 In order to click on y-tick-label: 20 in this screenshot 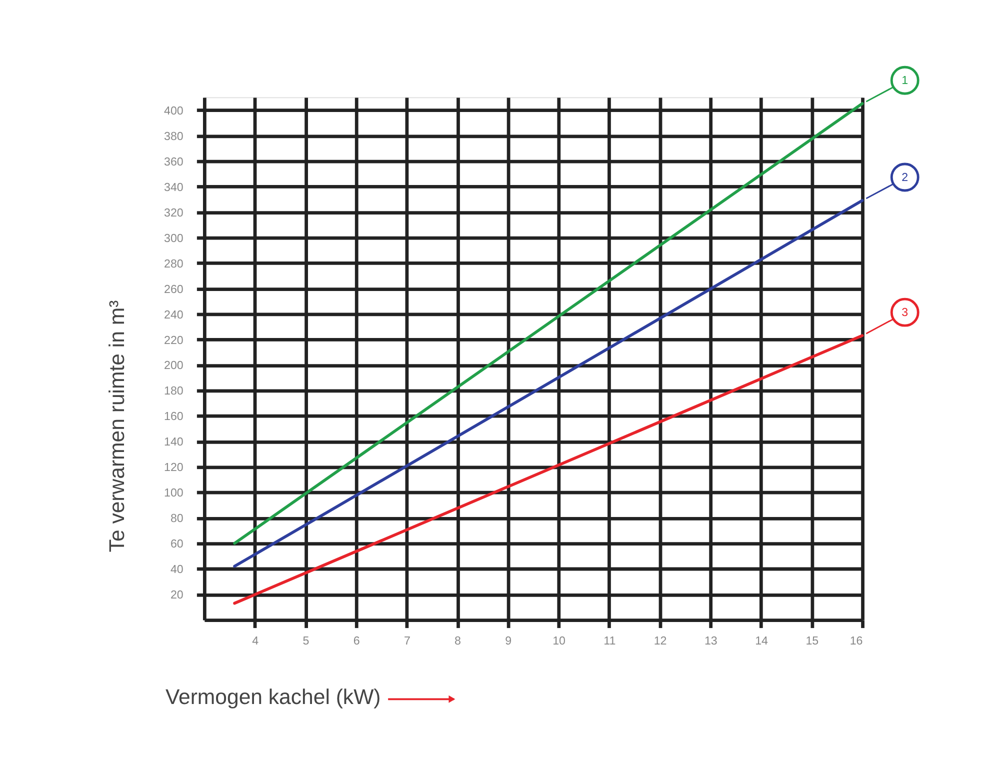, I will do `click(177, 595)`.